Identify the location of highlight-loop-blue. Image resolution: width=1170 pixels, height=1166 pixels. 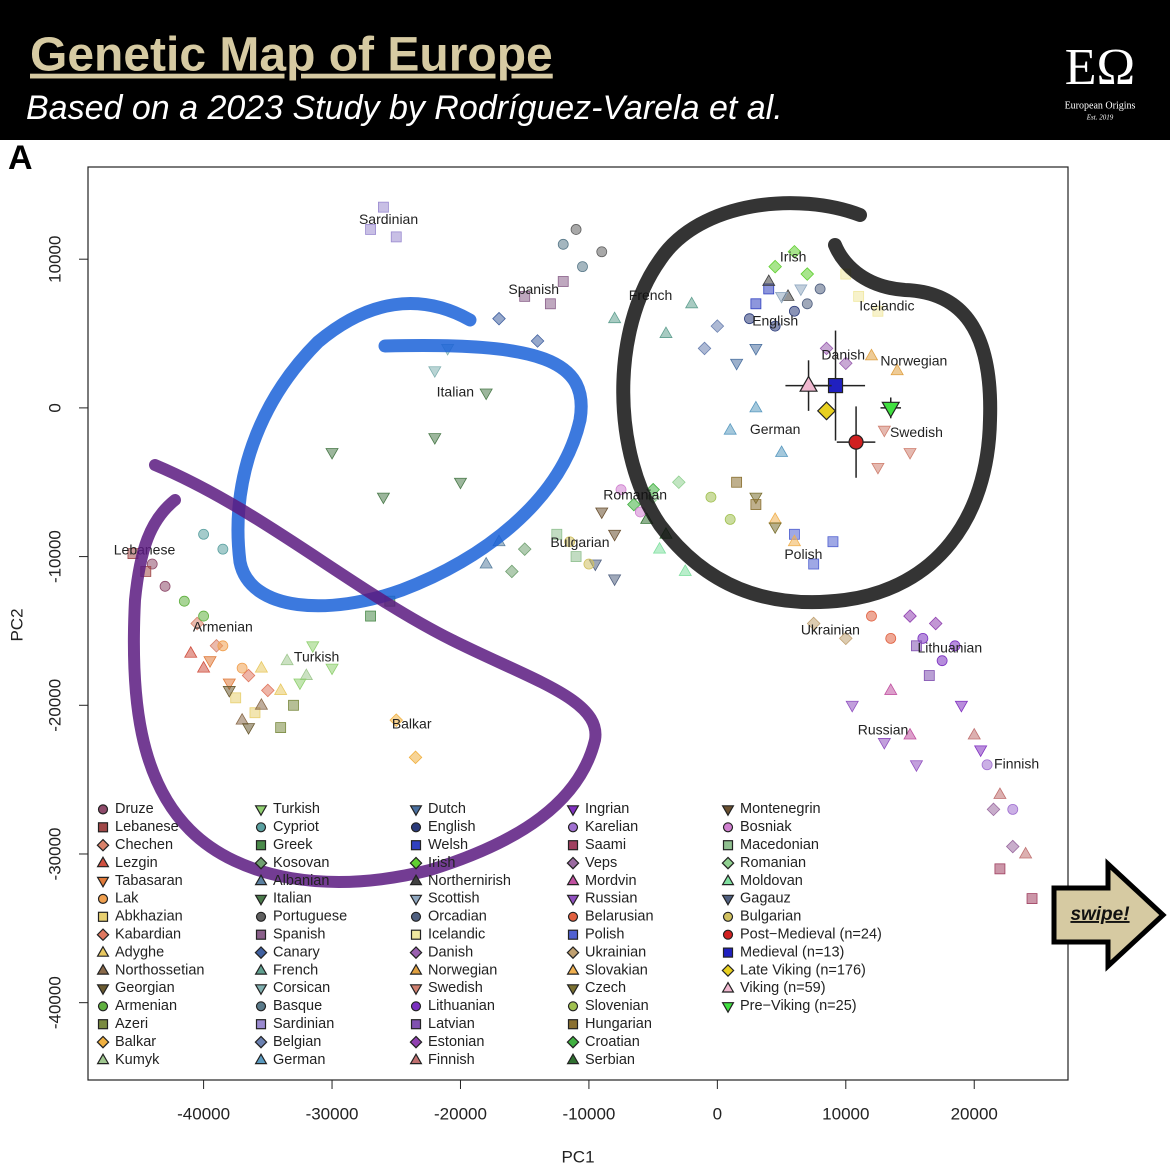
(409, 455).